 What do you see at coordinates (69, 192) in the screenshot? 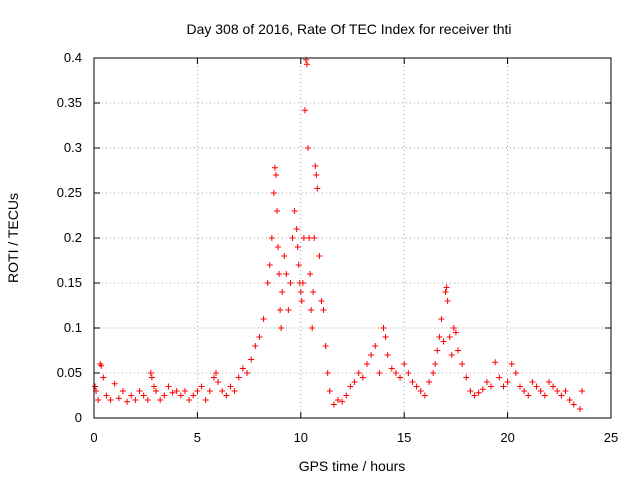
I see `y-tick-label: 0.25` at bounding box center [69, 192].